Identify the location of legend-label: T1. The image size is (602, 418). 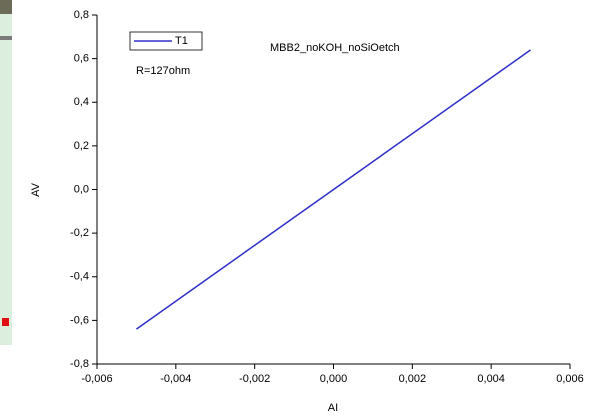
(181, 41).